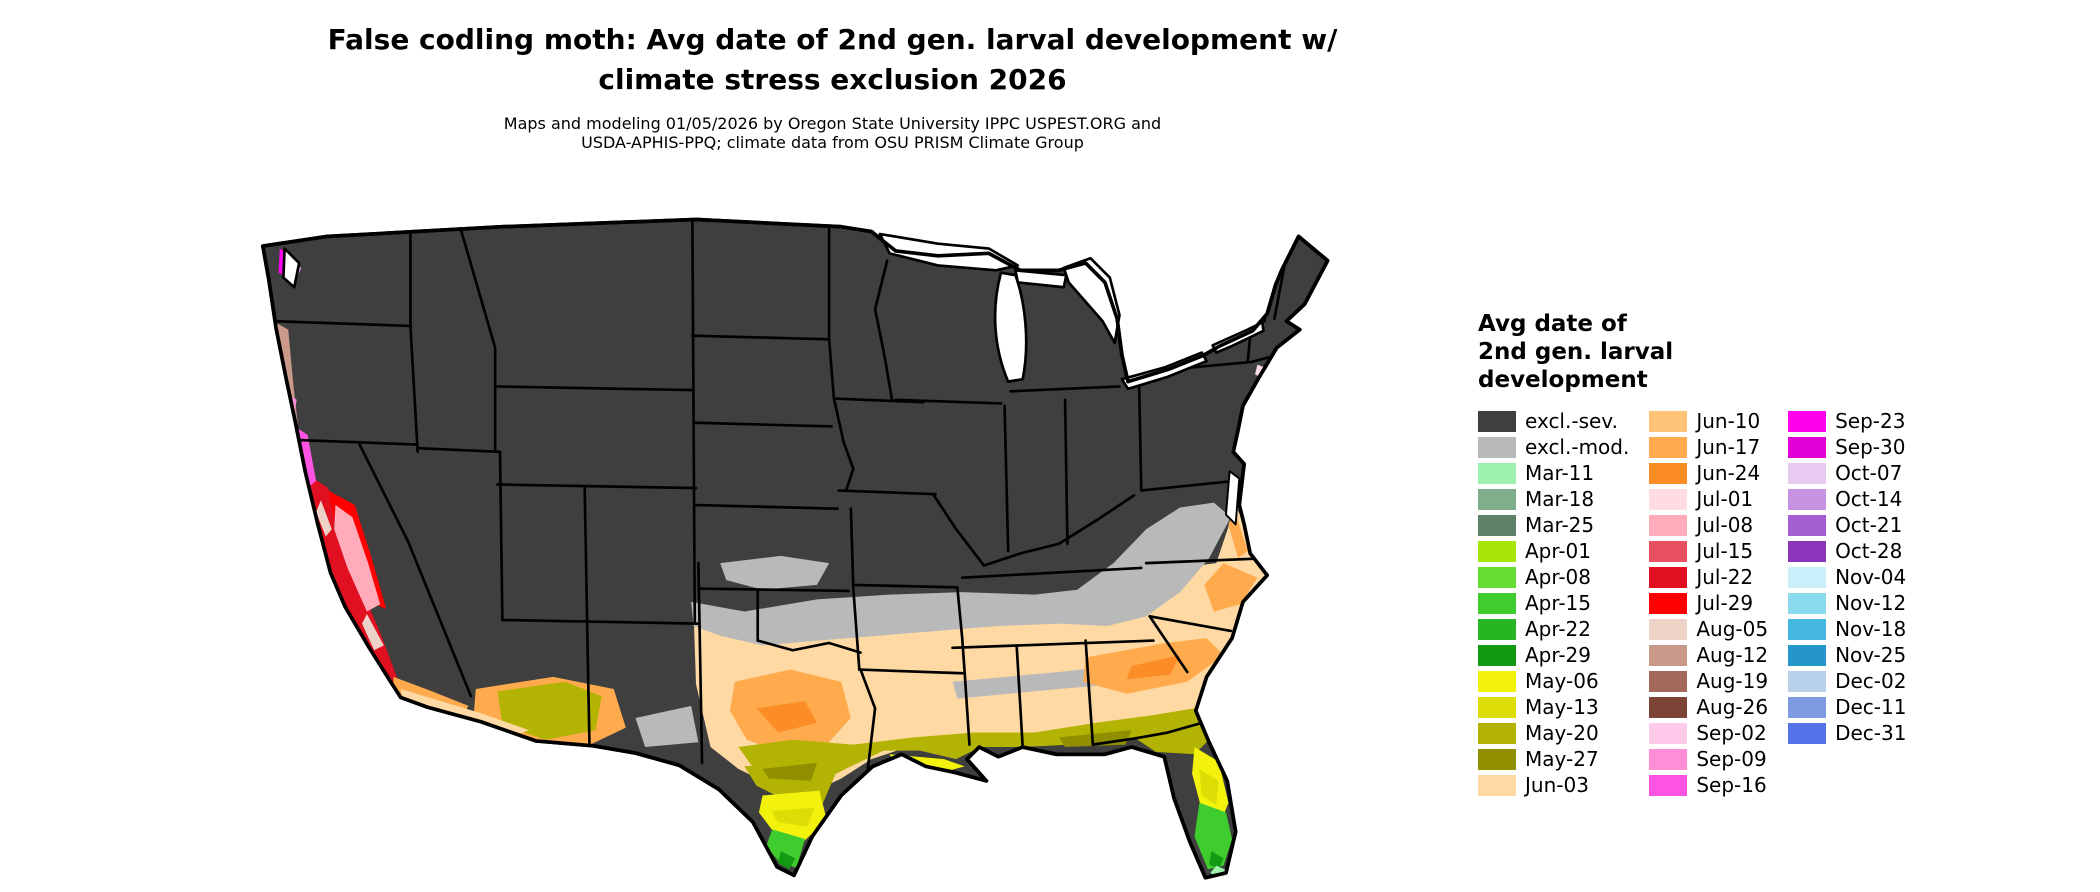 The width and height of the screenshot is (2100, 892). I want to click on legend-label-excl_mod: excl.-mod., so click(1577, 447).